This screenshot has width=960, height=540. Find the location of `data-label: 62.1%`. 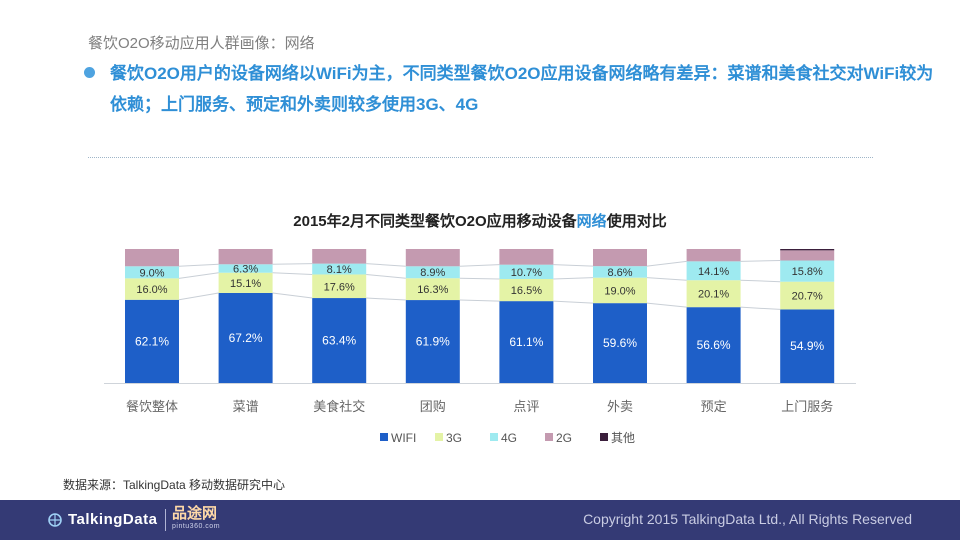

data-label: 62.1% is located at coordinates (152, 341).